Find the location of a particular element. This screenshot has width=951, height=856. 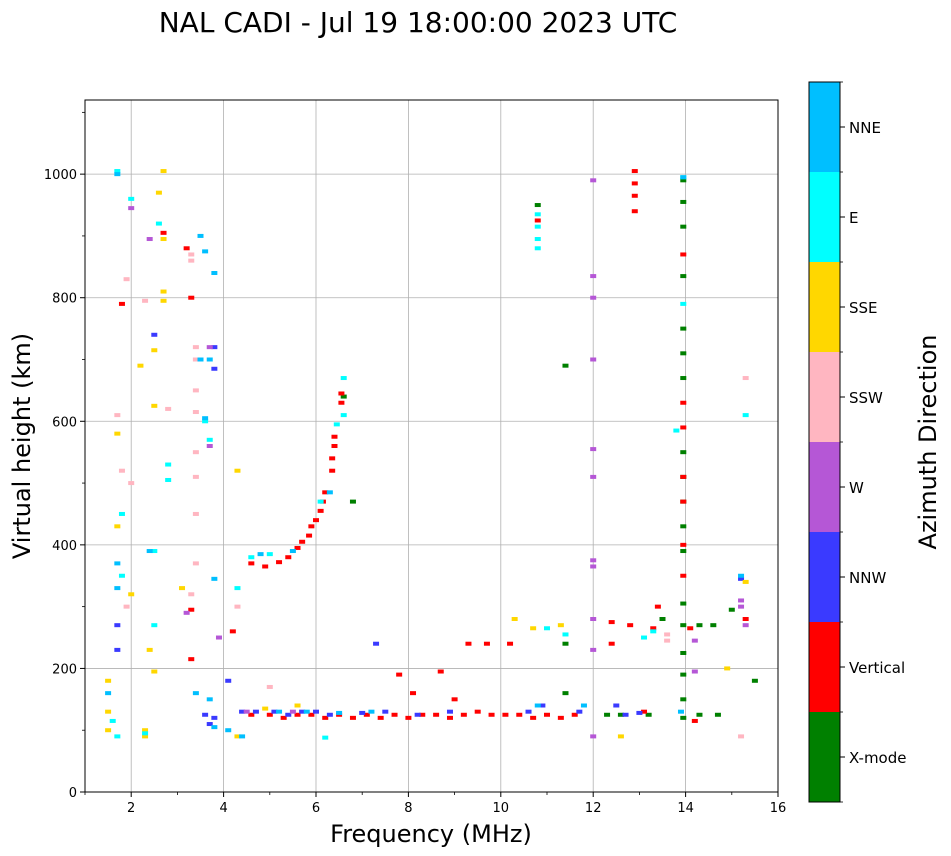

colorbar-tick-label: X-mode is located at coordinates (877, 758).